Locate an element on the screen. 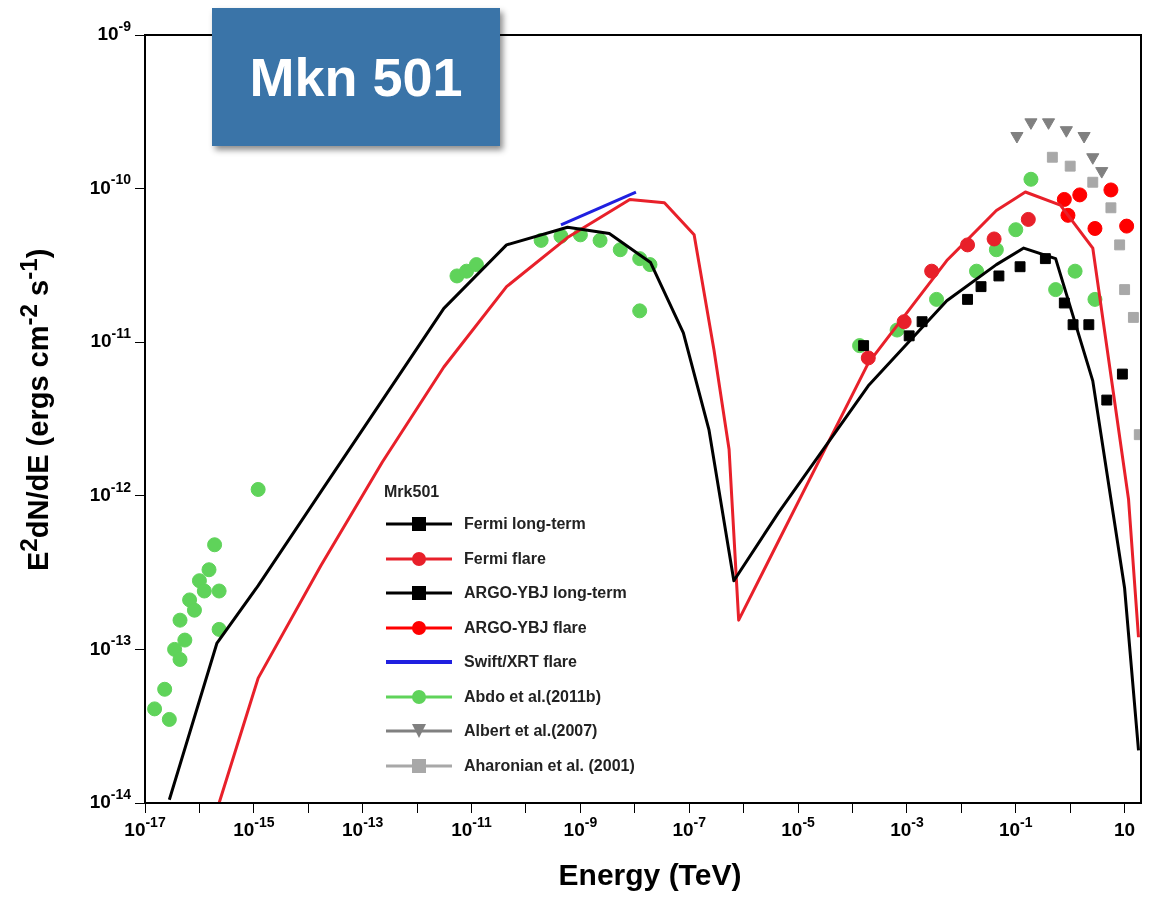 The image size is (1149, 903). x-tick-label: 10 is located at coordinates (1125, 830).